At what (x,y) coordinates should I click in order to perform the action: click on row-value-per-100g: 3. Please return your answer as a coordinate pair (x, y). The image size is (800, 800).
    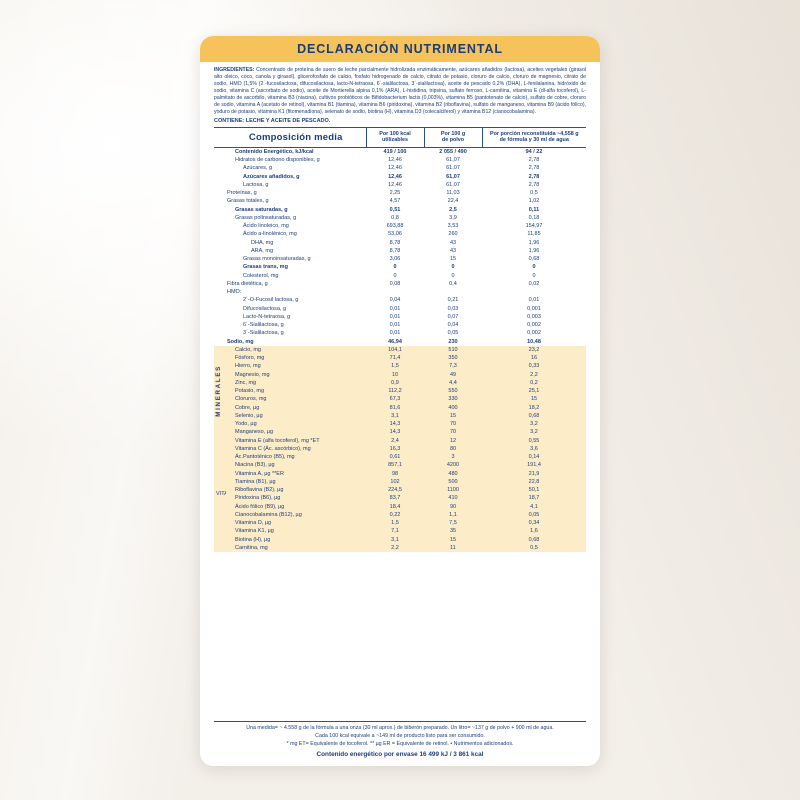
    Looking at the image, I should click on (453, 457).